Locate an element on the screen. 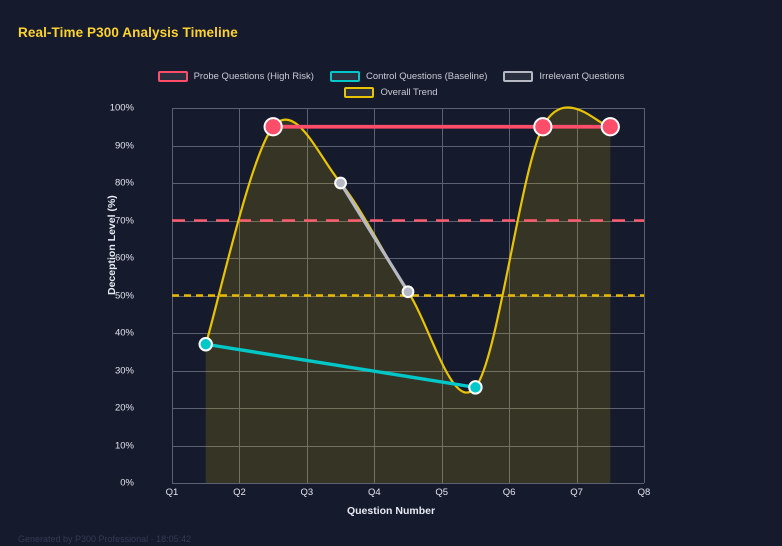  legend-label: Overall Trend is located at coordinates (409, 92).